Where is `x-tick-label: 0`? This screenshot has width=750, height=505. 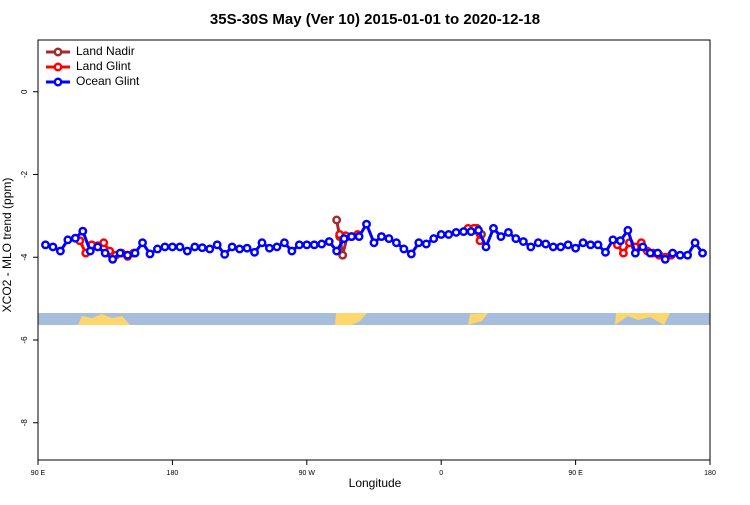 x-tick-label: 0 is located at coordinates (441, 473).